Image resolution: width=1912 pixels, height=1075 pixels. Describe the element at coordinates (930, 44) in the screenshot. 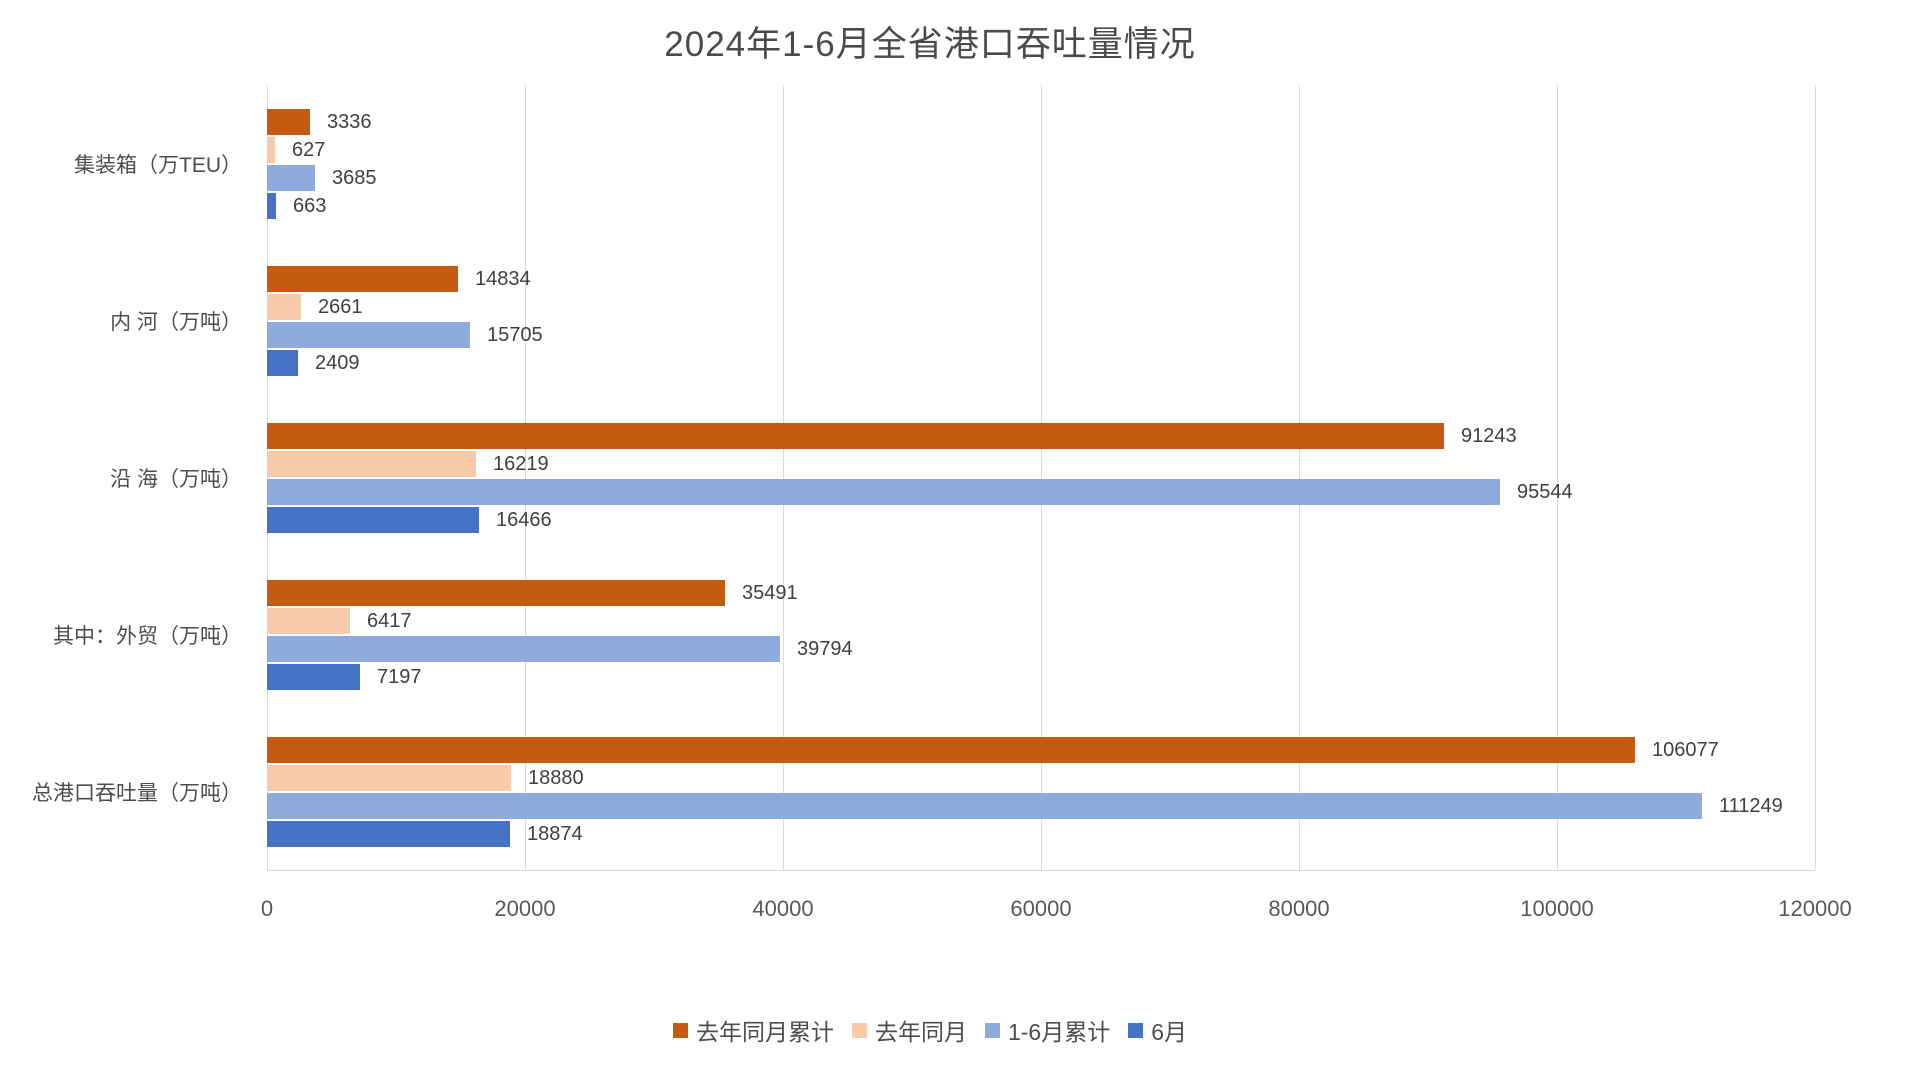

I see `chart-title: 2024年1-6月全省港口吞吐量情况` at that location.